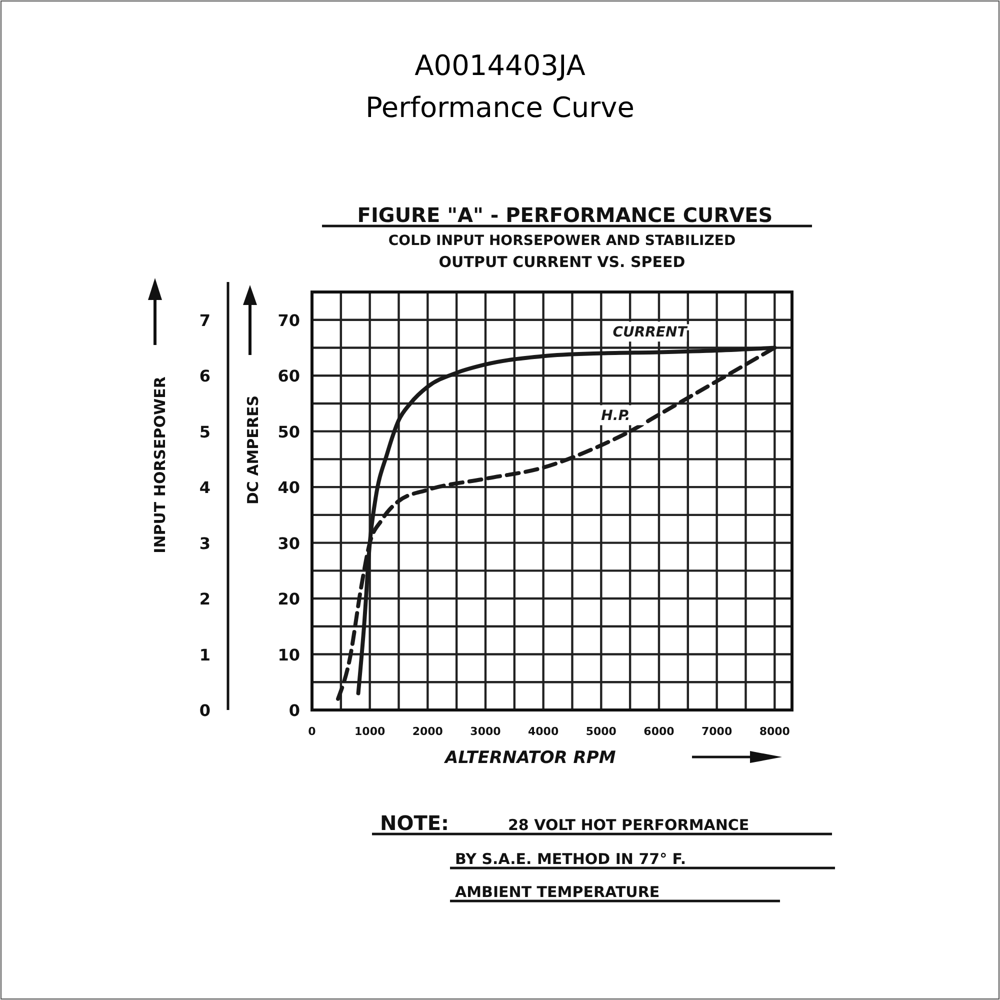 Image resolution: width=1000 pixels, height=1000 pixels. What do you see at coordinates (428, 731) in the screenshot?
I see `x-tick-label: 2000` at bounding box center [428, 731].